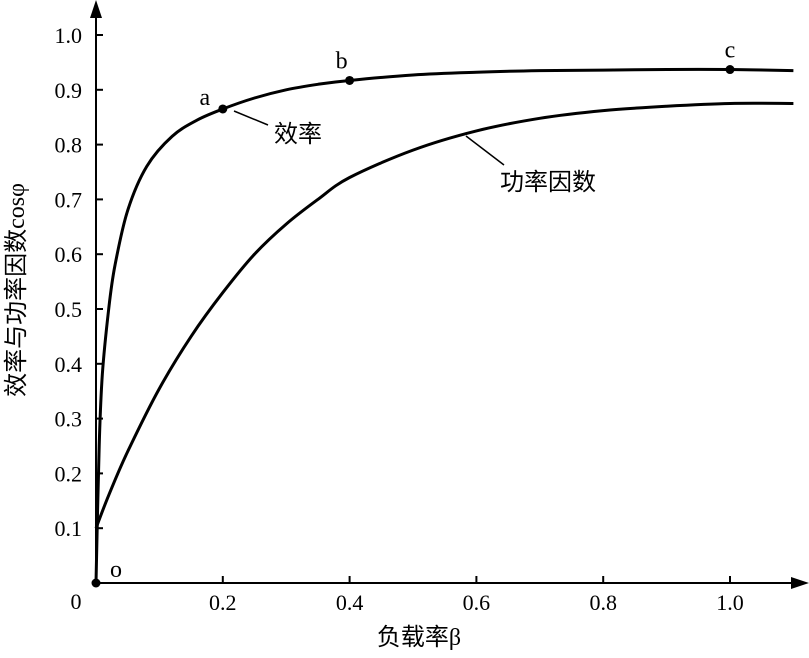 This screenshot has height=658, width=809. I want to click on y-tick-label: 0.2, so click(69, 473).